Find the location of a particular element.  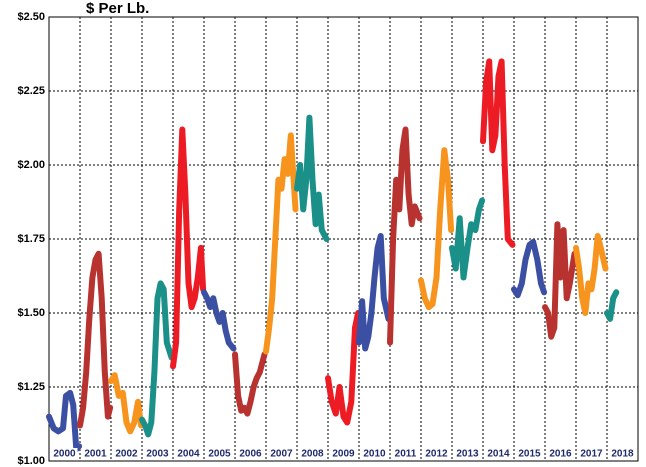

x-tick-label: 2007 is located at coordinates (281, 454).